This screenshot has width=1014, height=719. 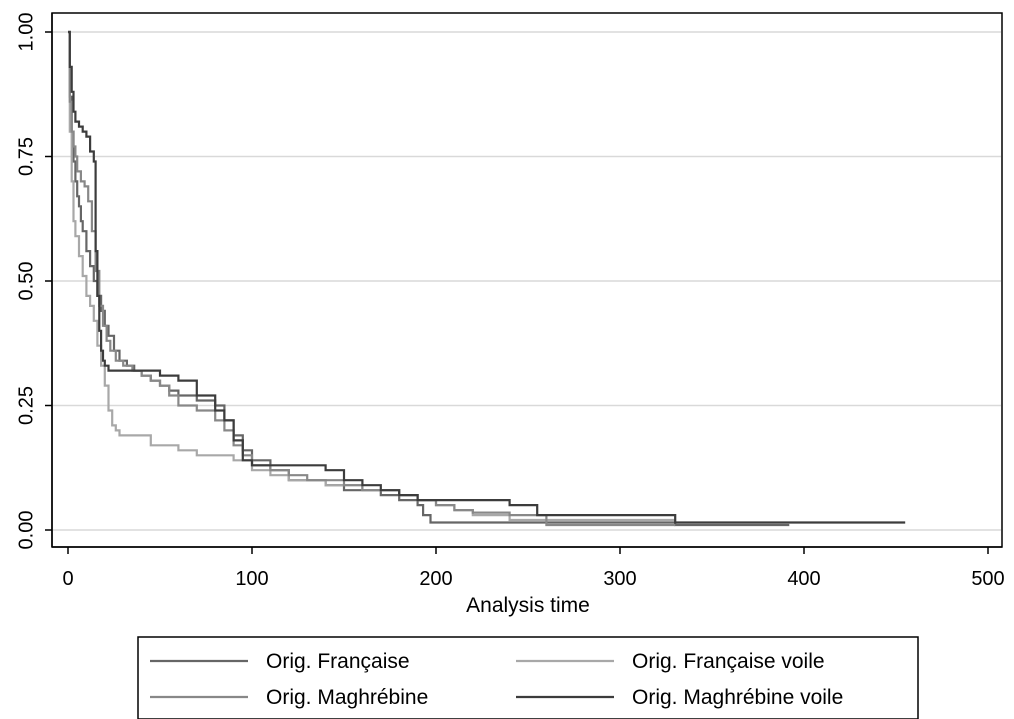 I want to click on x-tick-label-4: 400, so click(x=803, y=579).